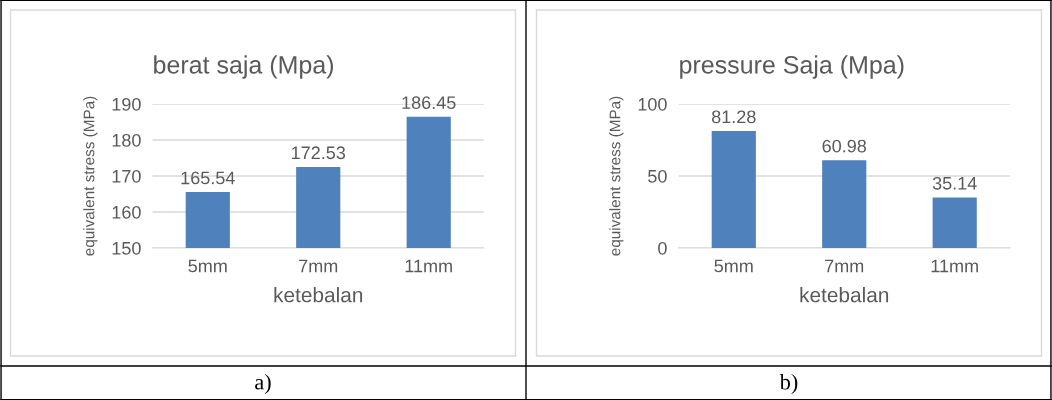 Image resolution: width=1052 pixels, height=400 pixels. I want to click on y-tick-label: 170, so click(126, 176).